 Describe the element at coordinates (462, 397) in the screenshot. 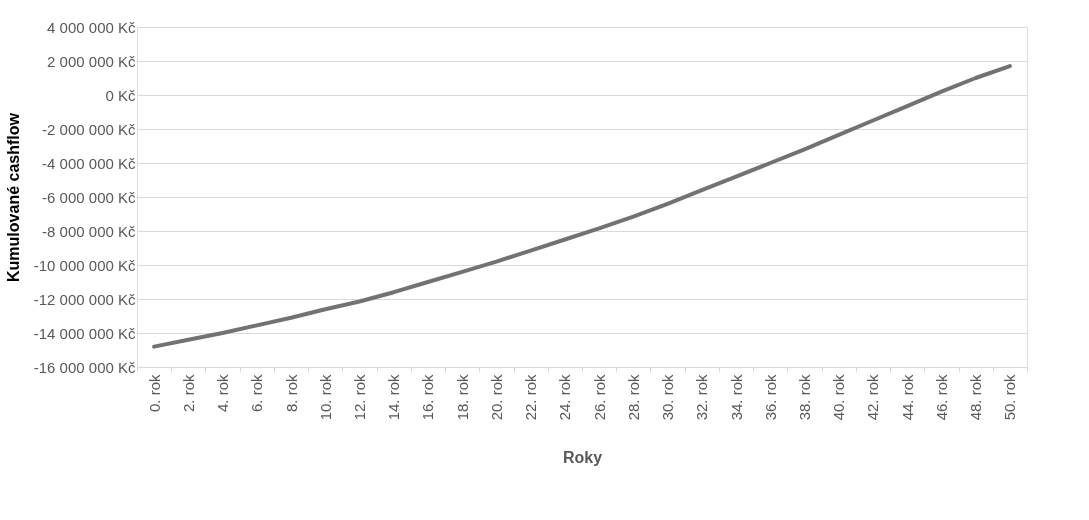

I see `x-tick-label: 18. rok` at that location.